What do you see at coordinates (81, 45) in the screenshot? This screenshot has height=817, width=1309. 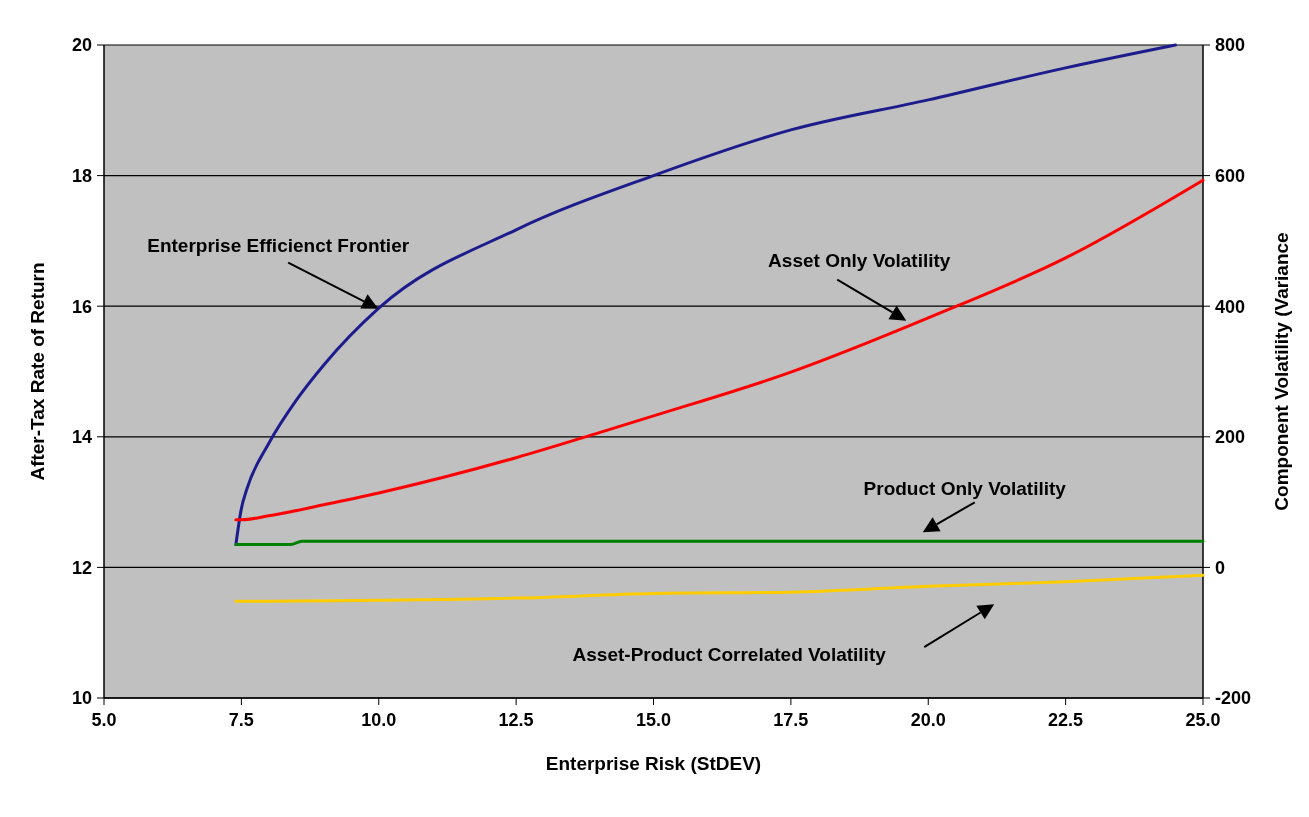 I see `y-tick-label: 20` at bounding box center [81, 45].